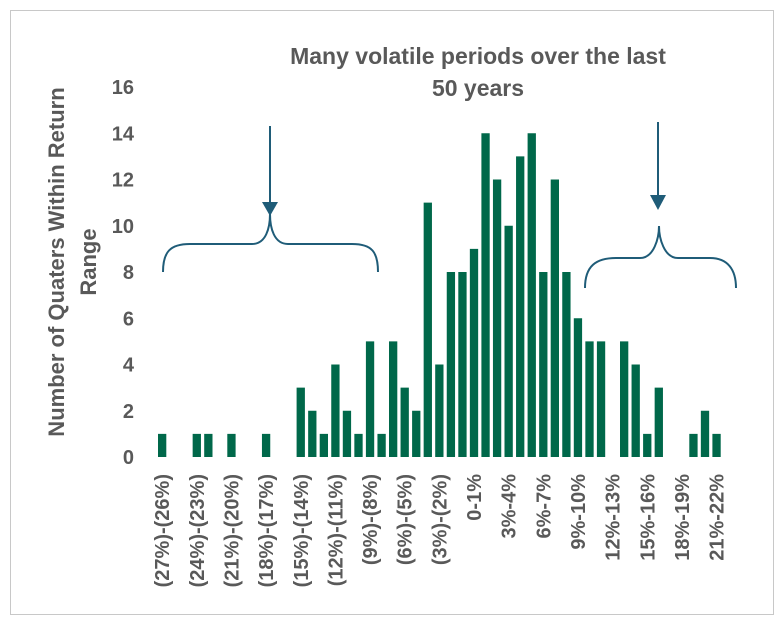 The image size is (784, 625). I want to click on chart-title-line-2: 50 years, so click(478, 88).